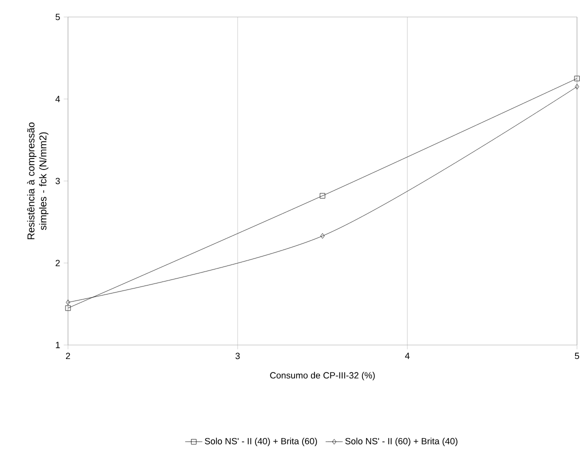  Describe the element at coordinates (37, 181) in the screenshot. I see `y-axis-title: Resistência à compressão simples - fck (N/mm2)` at that location.